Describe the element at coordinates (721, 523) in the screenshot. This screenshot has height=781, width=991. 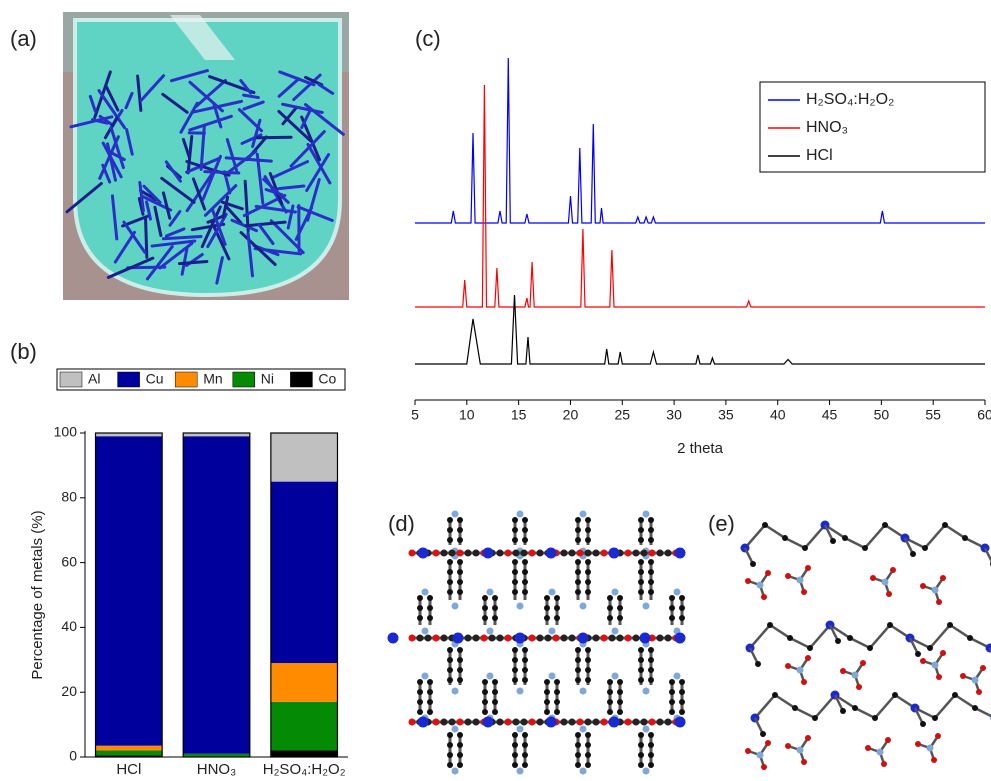
I see `panel-label: (e)` at that location.